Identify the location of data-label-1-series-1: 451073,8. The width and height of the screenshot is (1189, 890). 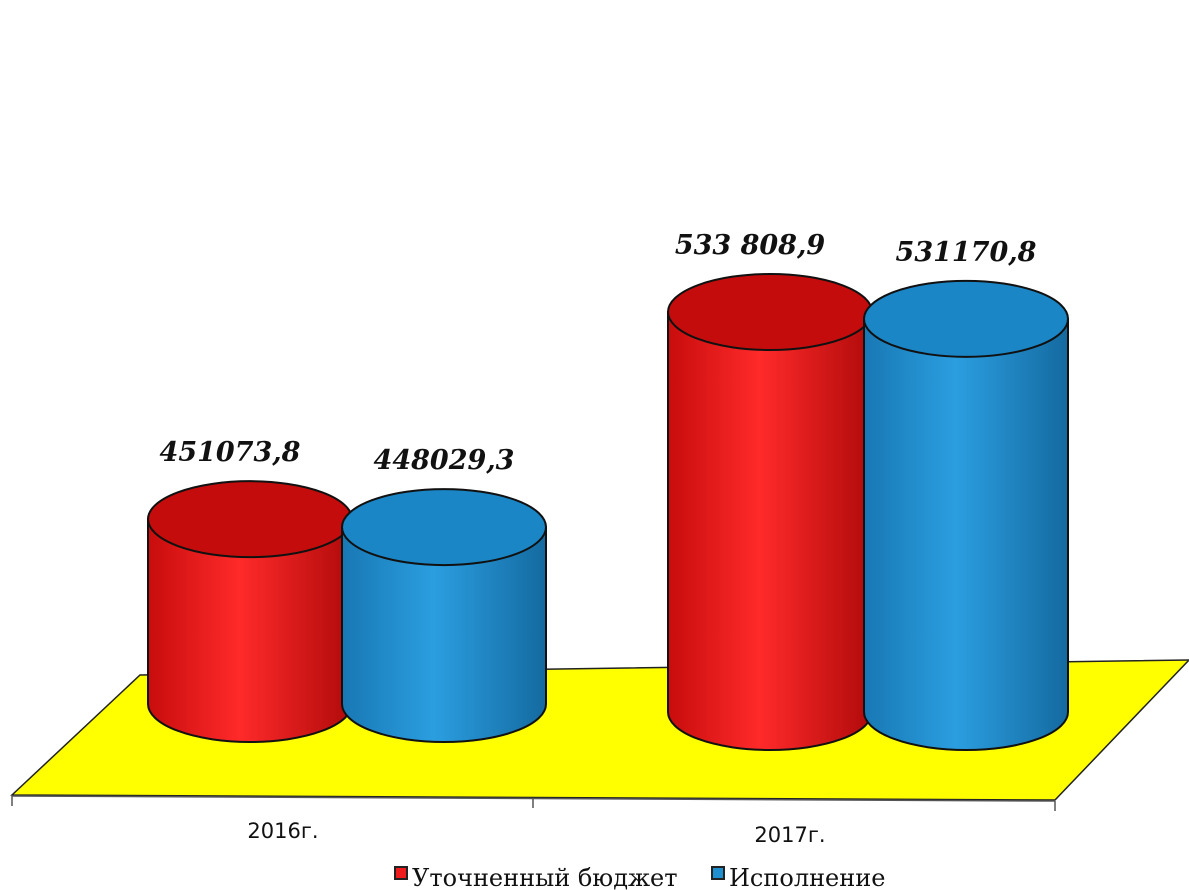
(230, 452).